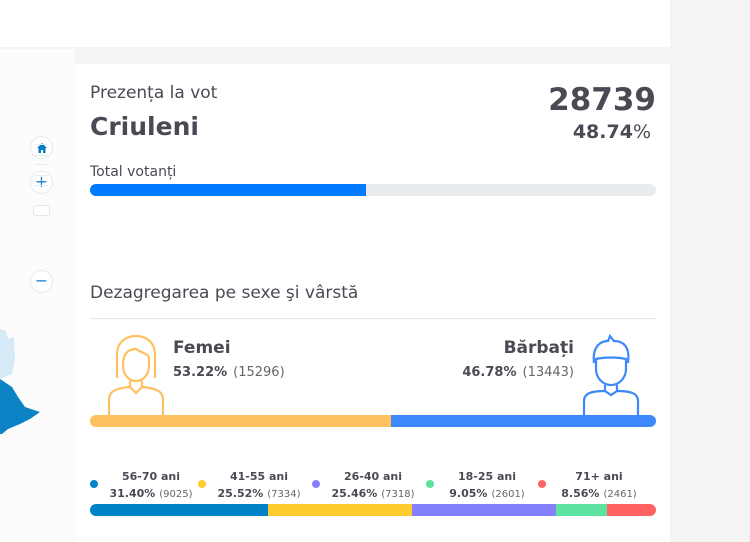 This screenshot has height=542, width=750. Describe the element at coordinates (599, 485) in the screenshot. I see `age-group: 71+ ani 8.56% (2461)` at that location.